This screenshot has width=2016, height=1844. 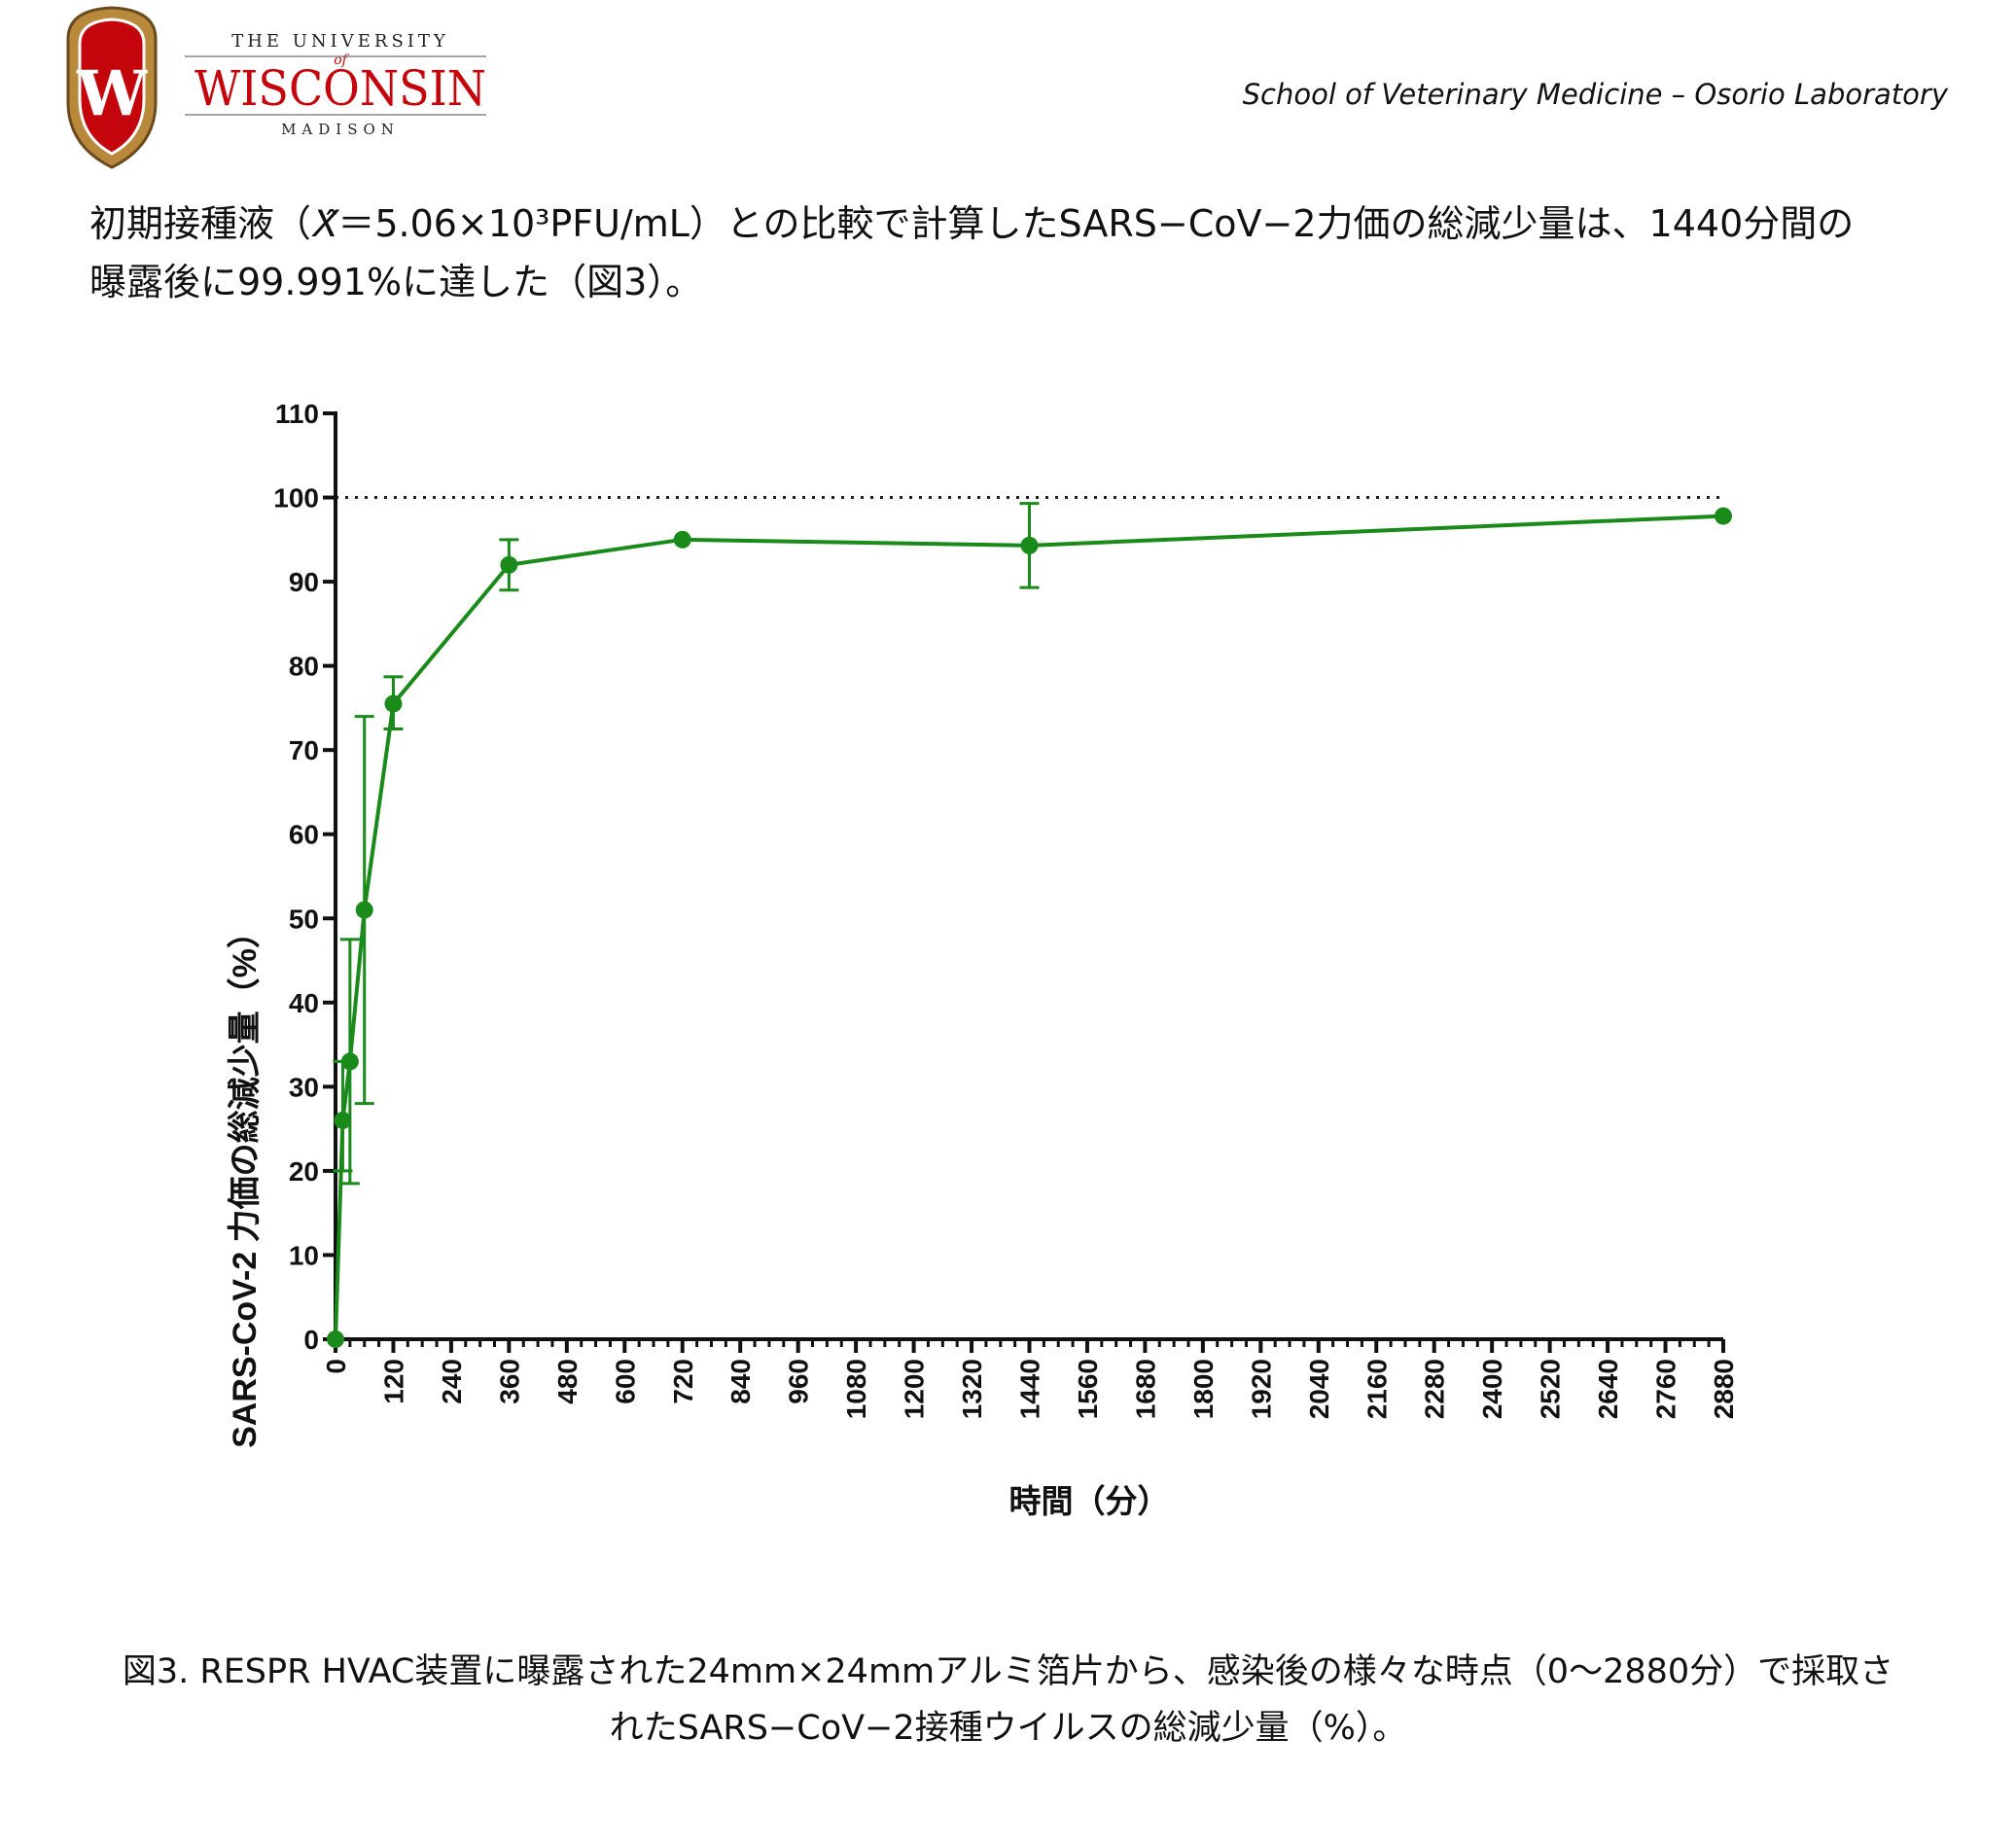 What do you see at coordinates (915, 1389) in the screenshot?
I see `x-tick-label: 1200` at bounding box center [915, 1389].